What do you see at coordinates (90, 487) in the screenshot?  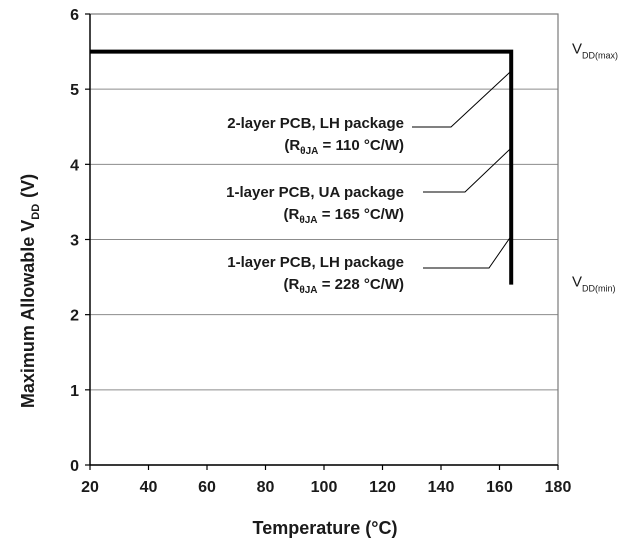 I see `x-tick-label-20: 20` at bounding box center [90, 487].